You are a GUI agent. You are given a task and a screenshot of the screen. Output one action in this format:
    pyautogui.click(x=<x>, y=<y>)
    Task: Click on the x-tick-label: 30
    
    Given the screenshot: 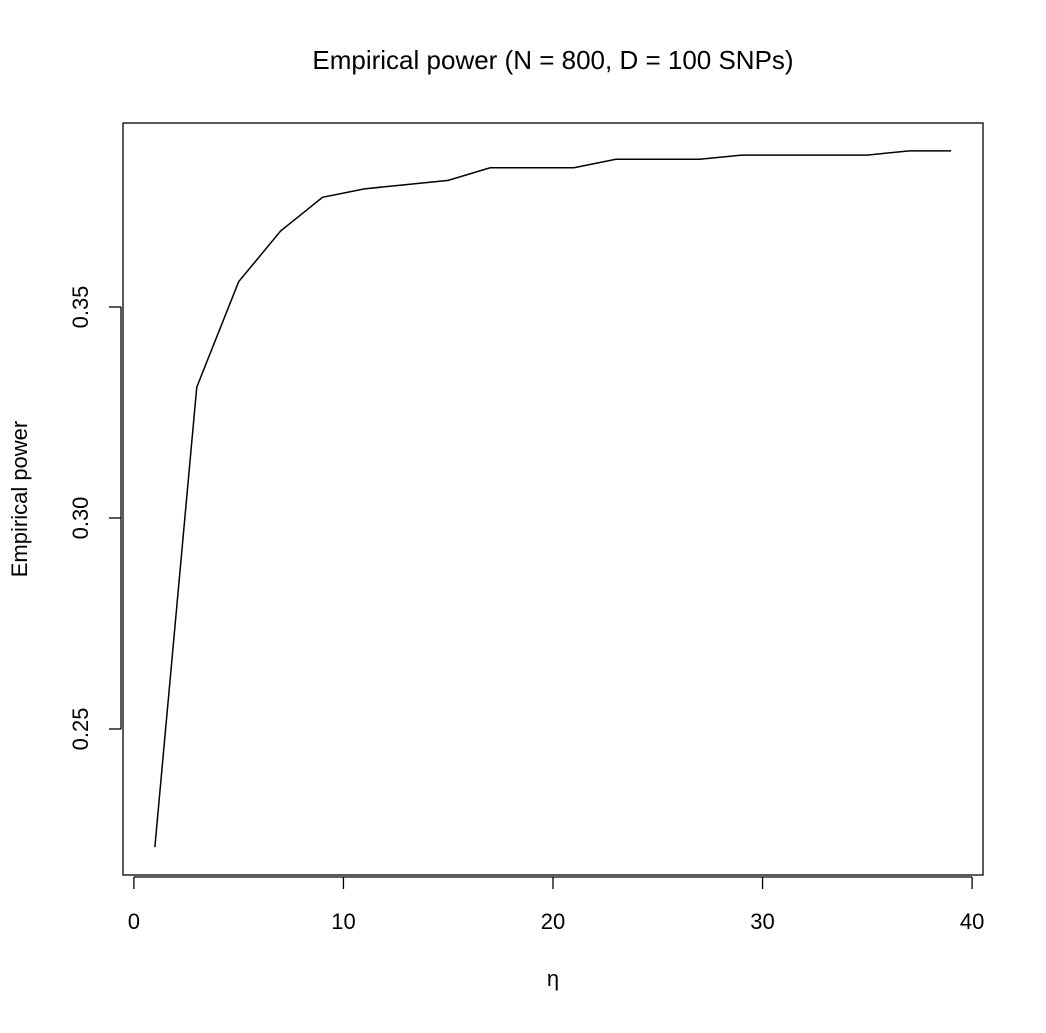 What is the action you would take?
    pyautogui.click(x=762, y=921)
    